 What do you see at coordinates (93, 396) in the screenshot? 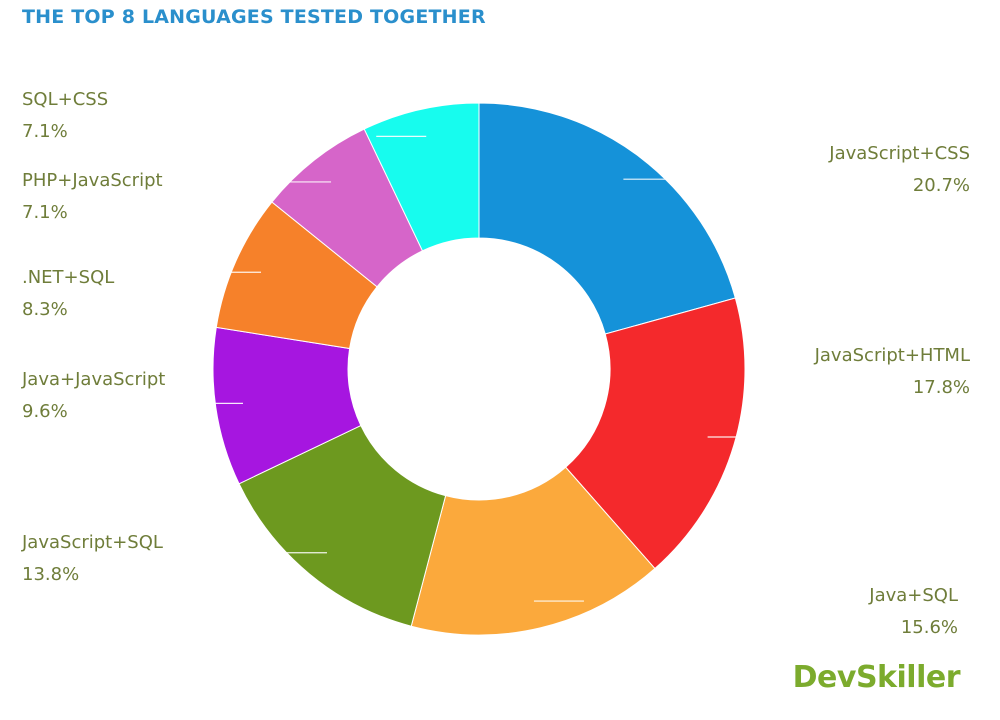
I see `data-label-java-javascript: Java+JavaScript 9.6%` at bounding box center [93, 396].